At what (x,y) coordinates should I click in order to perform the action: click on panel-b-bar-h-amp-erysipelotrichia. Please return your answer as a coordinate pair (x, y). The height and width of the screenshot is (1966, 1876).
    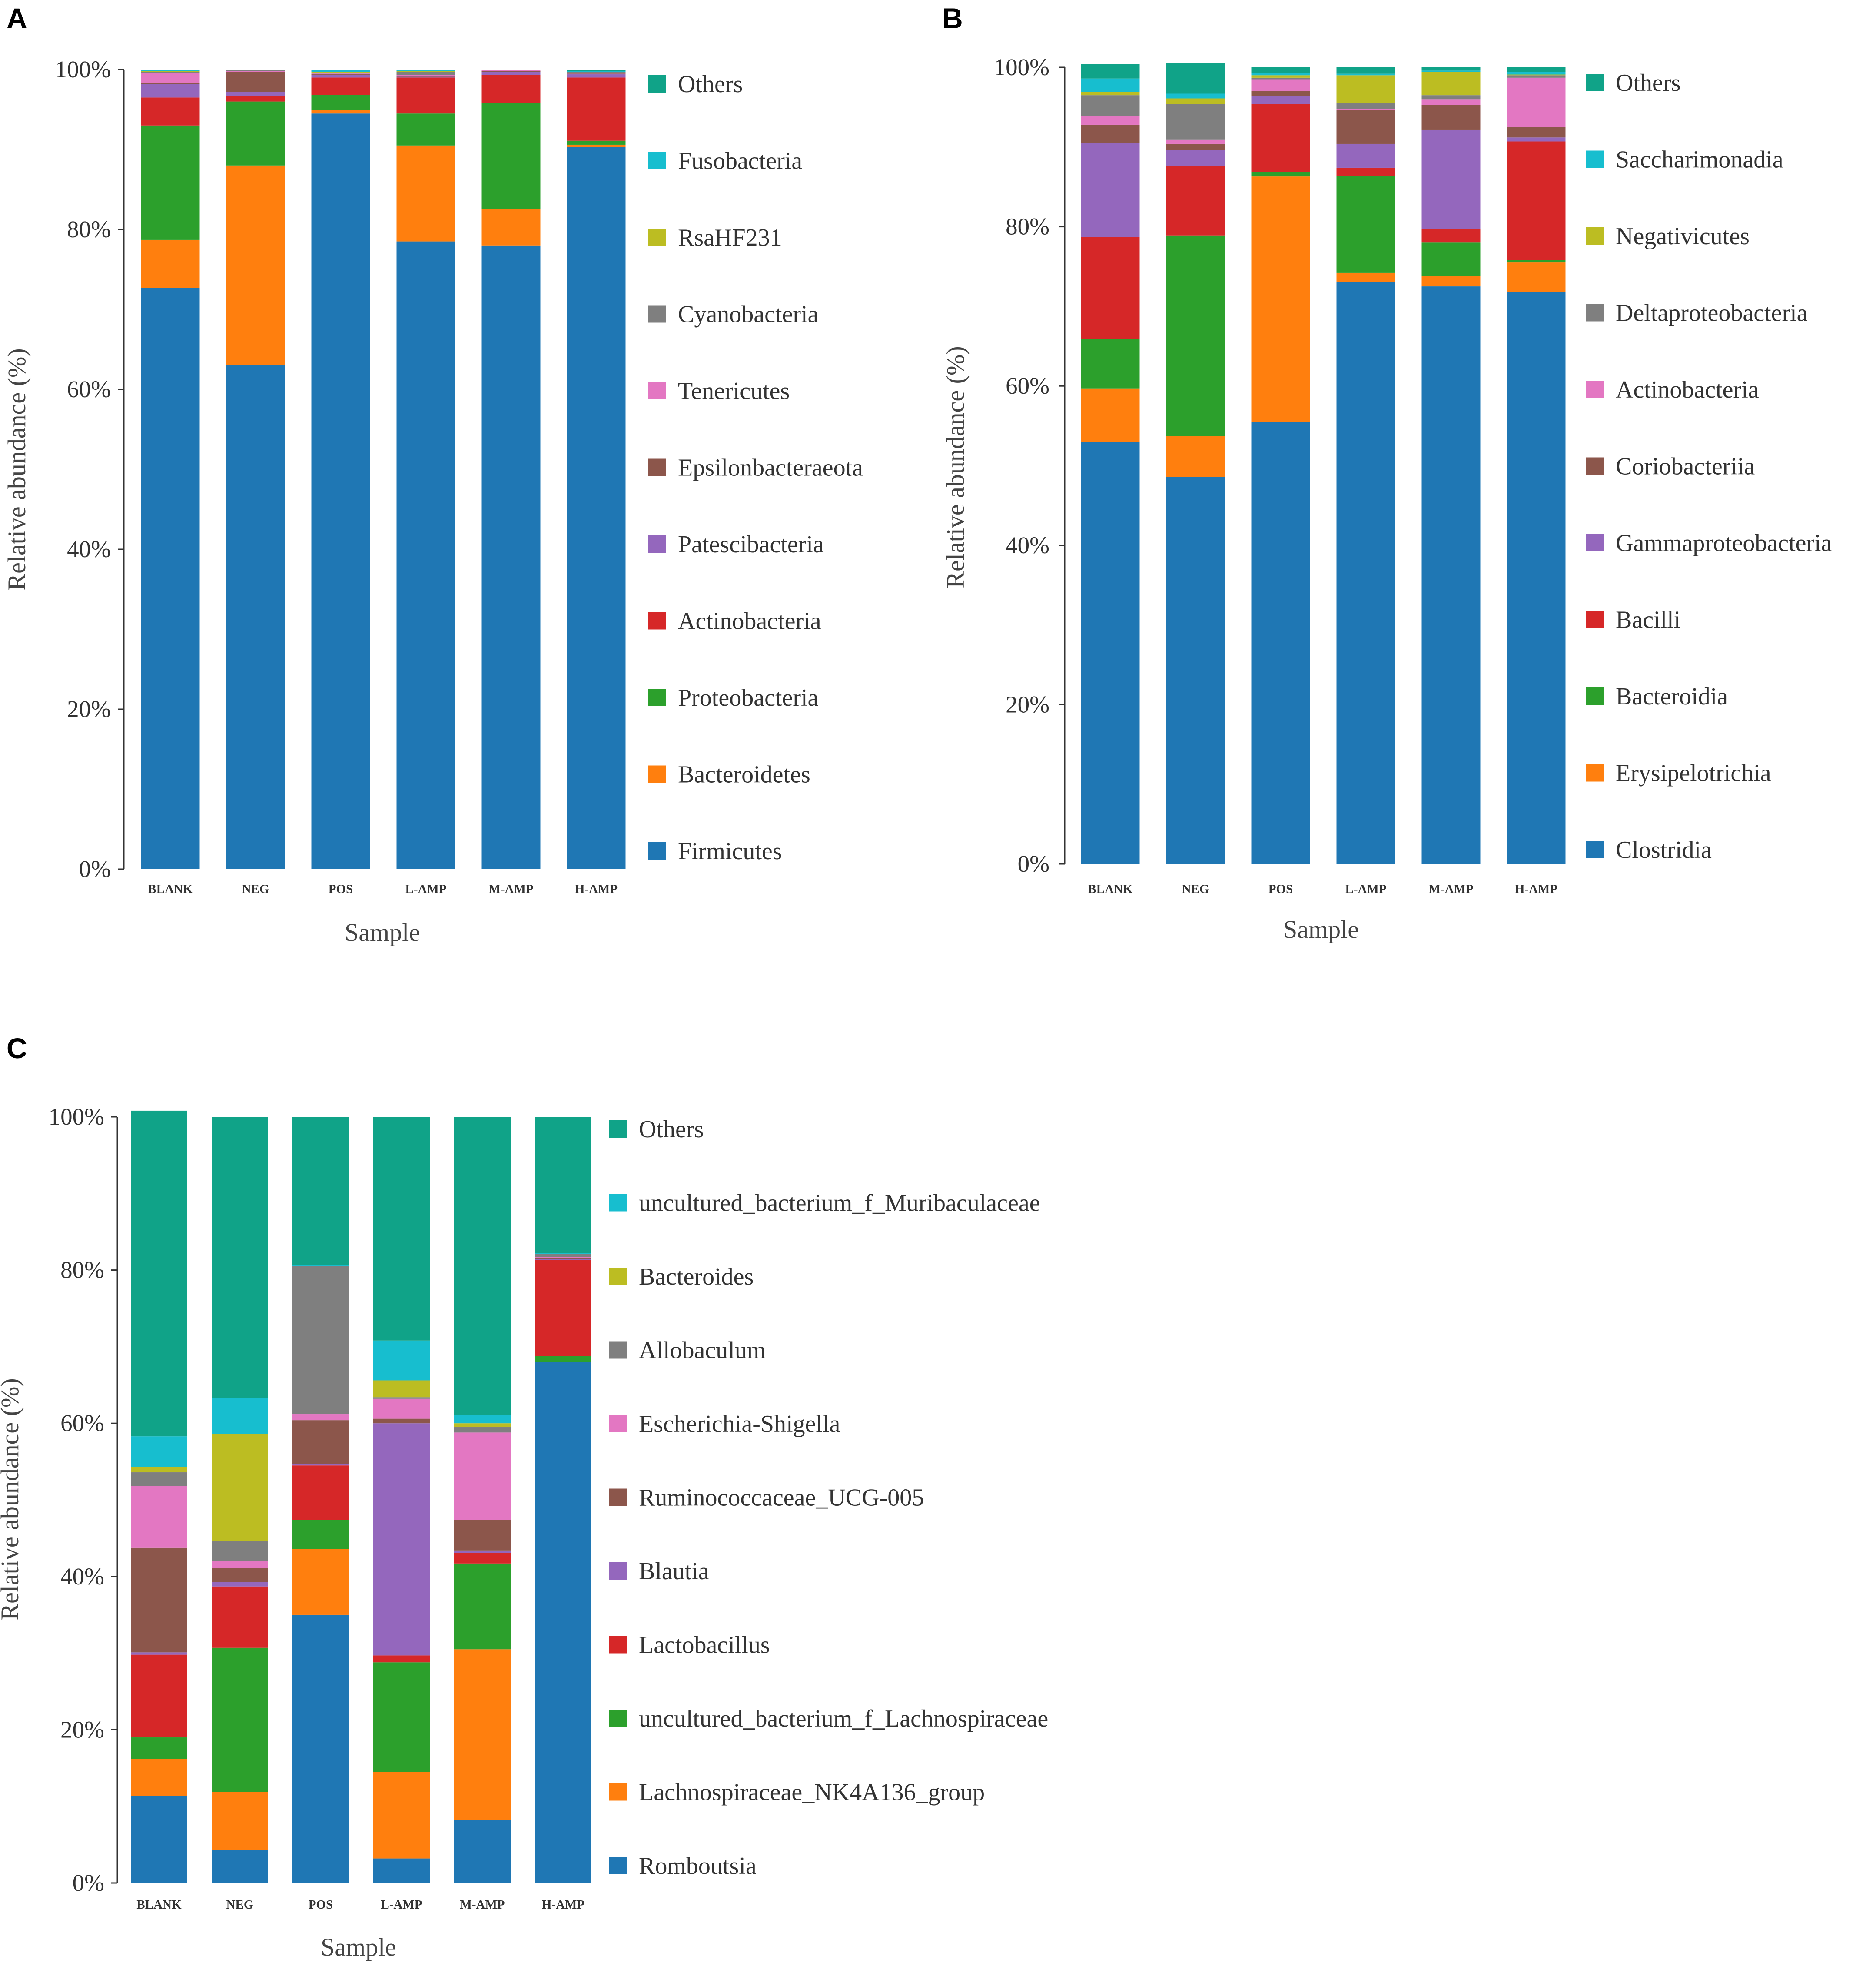
    Looking at the image, I should click on (1536, 277).